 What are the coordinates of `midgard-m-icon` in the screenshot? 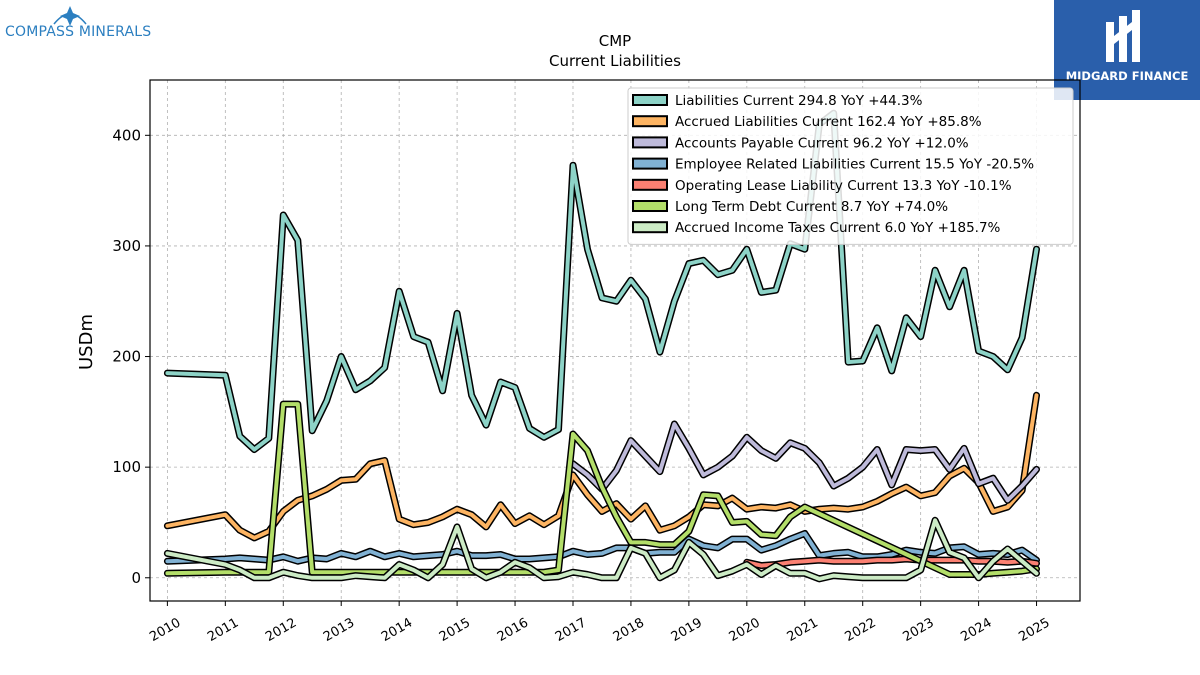 It's located at (1123, 36).